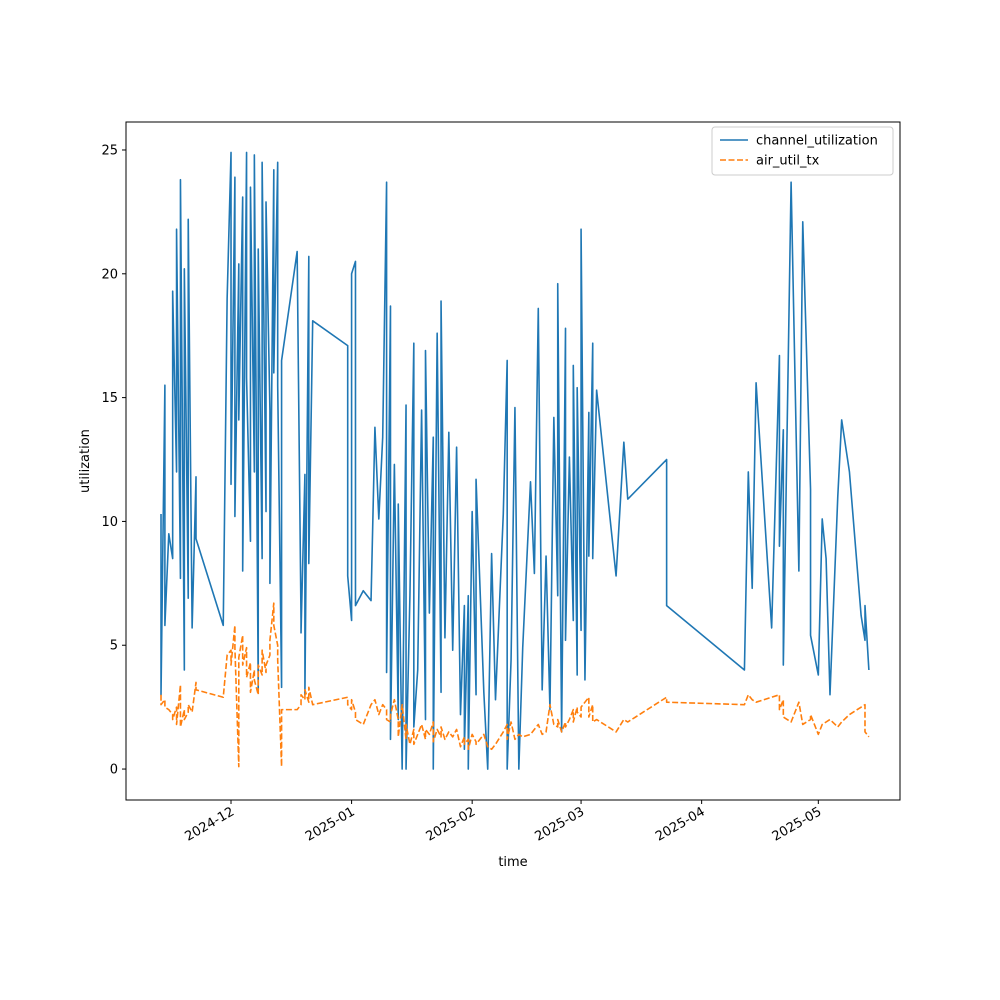 This screenshot has height=1000, width=1000. What do you see at coordinates (109, 522) in the screenshot?
I see `y-tick-label: 10` at bounding box center [109, 522].